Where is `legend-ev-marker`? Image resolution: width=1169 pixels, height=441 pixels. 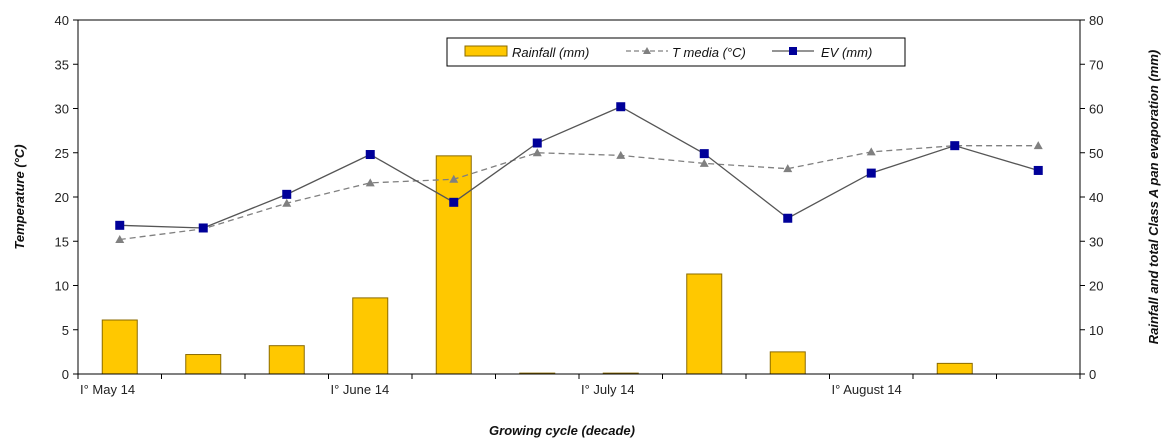 legend-ev-marker is located at coordinates (793, 51).